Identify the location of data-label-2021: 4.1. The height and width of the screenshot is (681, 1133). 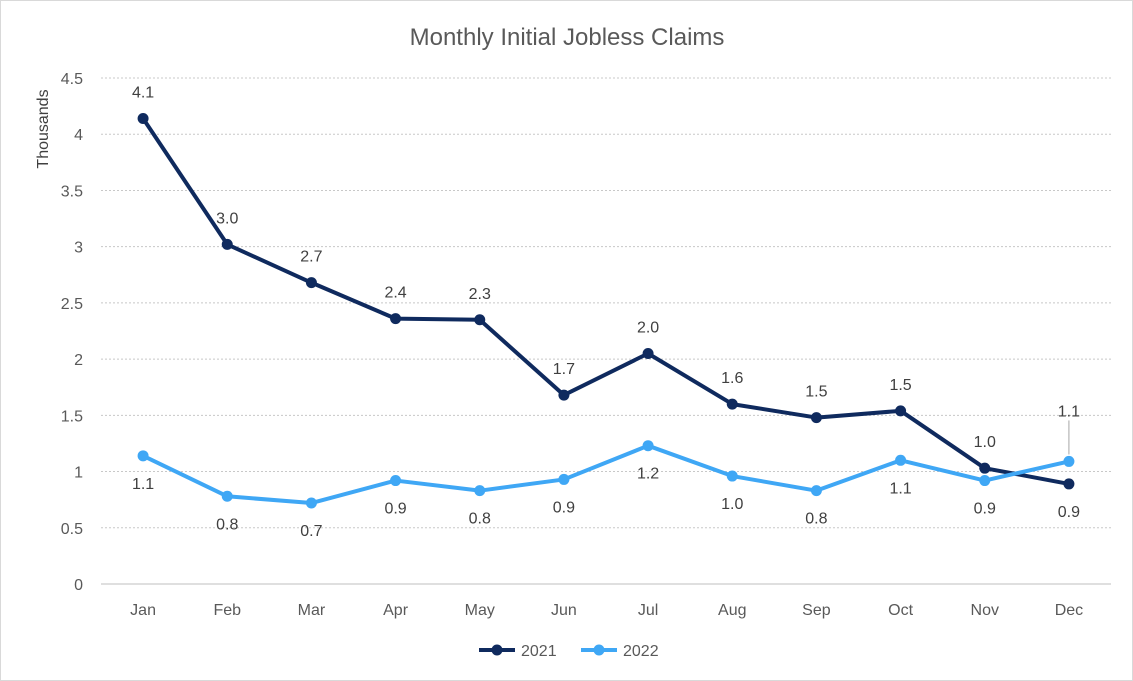
(143, 92).